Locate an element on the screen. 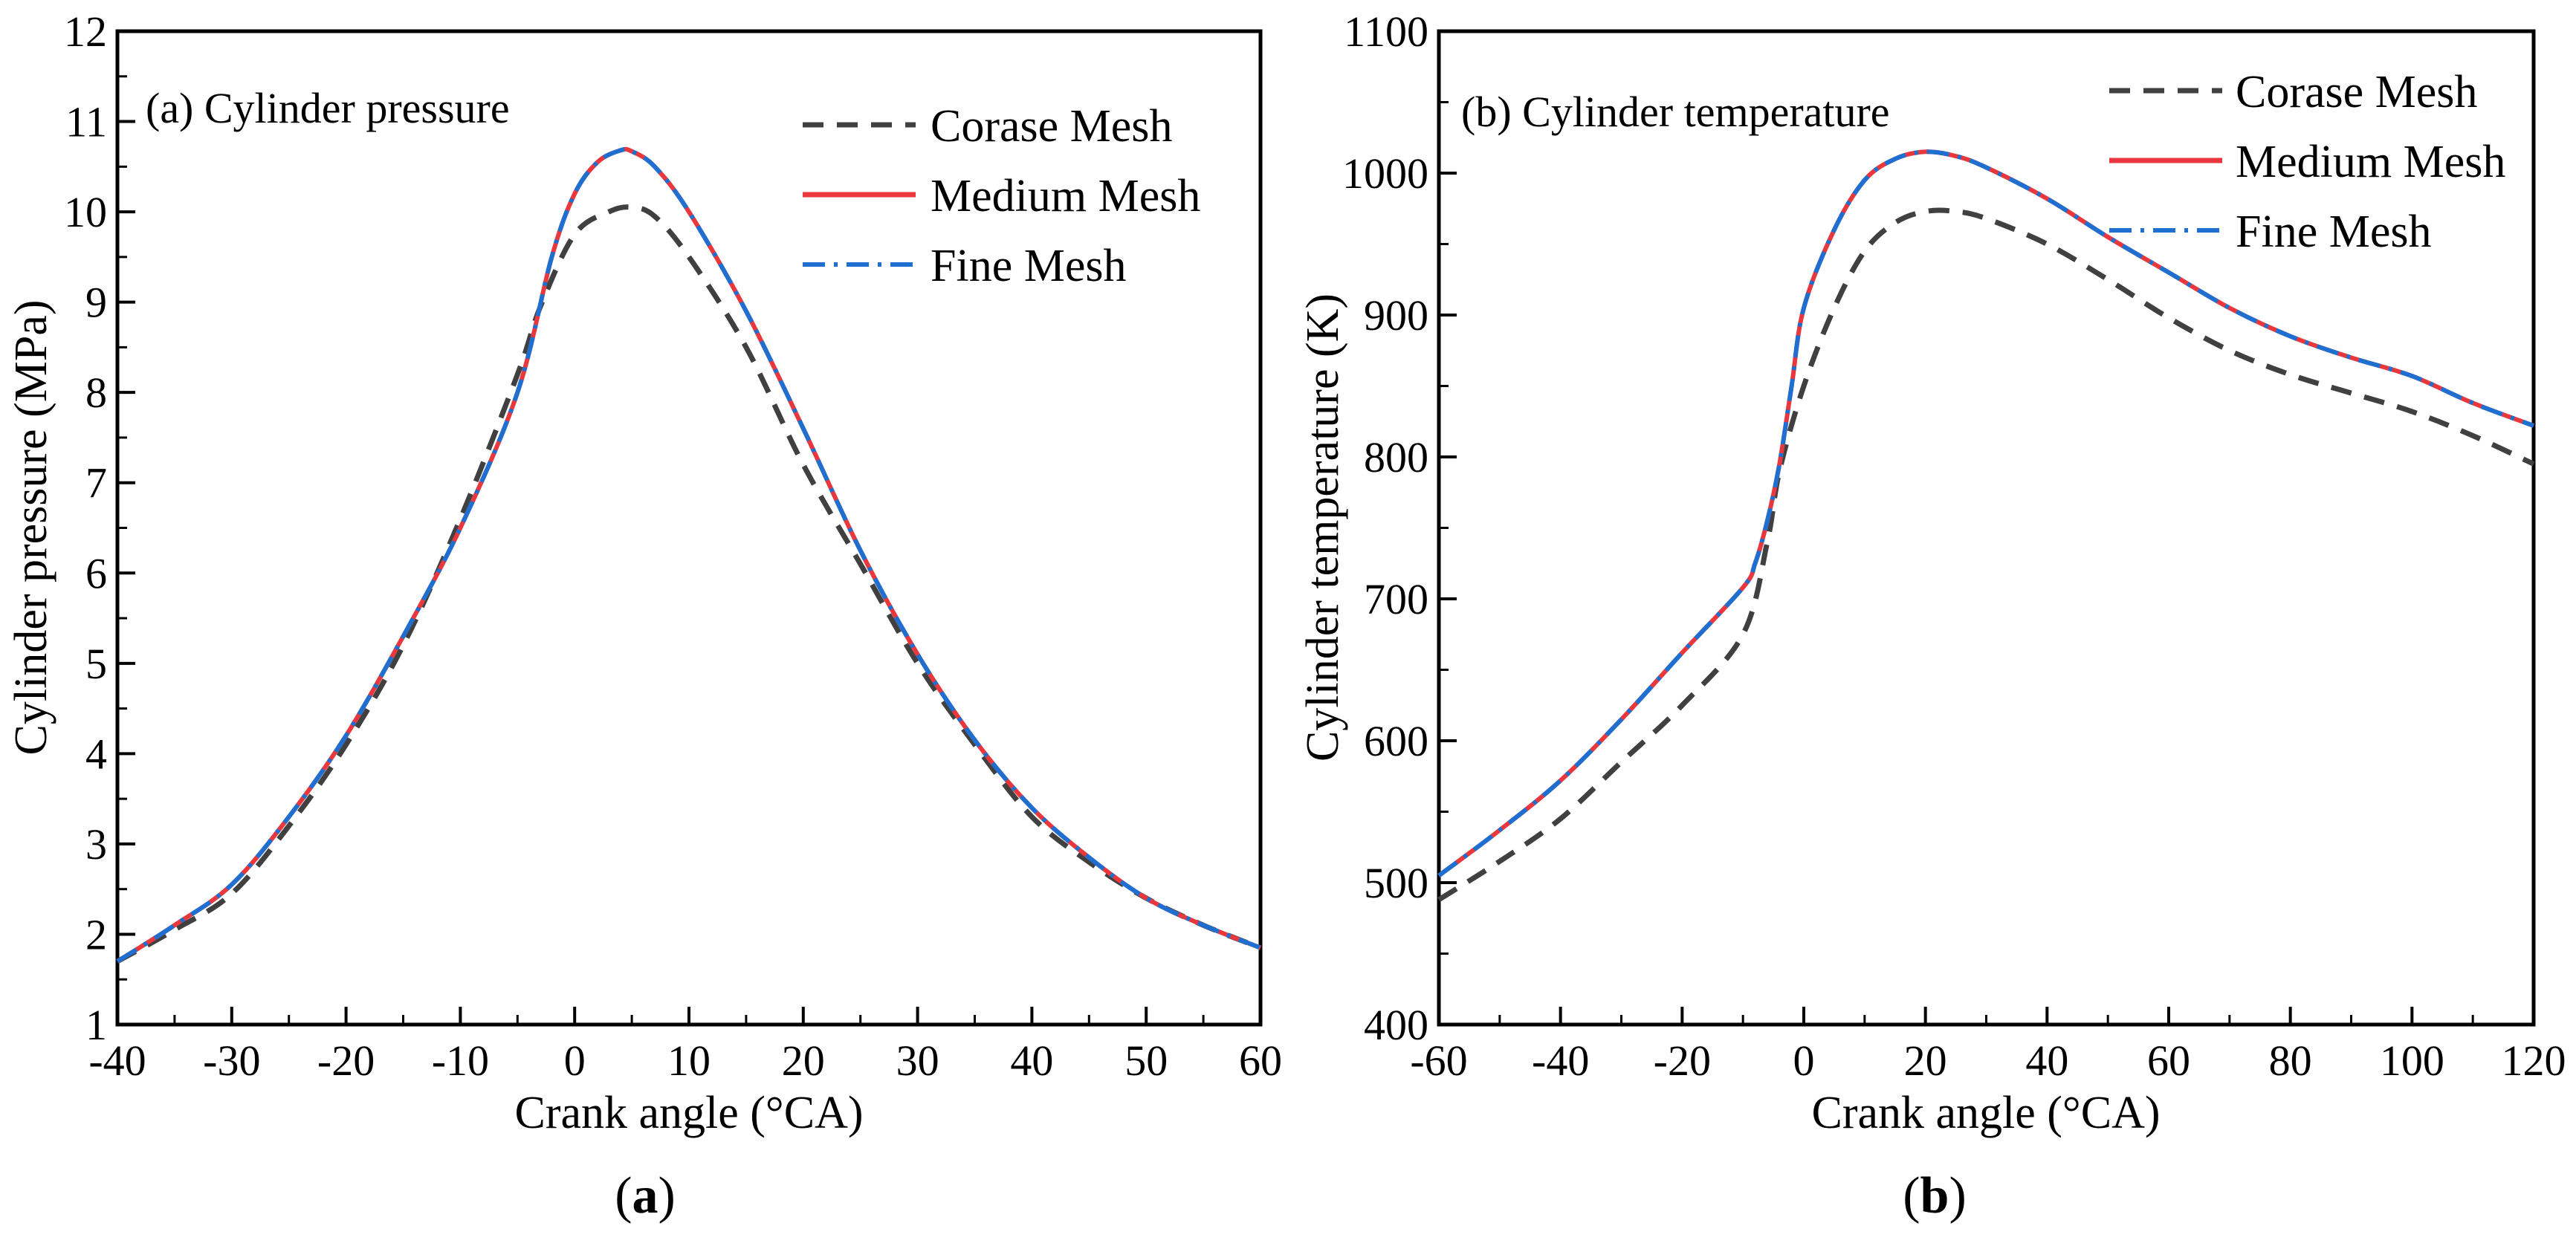 Image resolution: width=2576 pixels, height=1243 pixels. y-tick-label: 7 is located at coordinates (96, 483).